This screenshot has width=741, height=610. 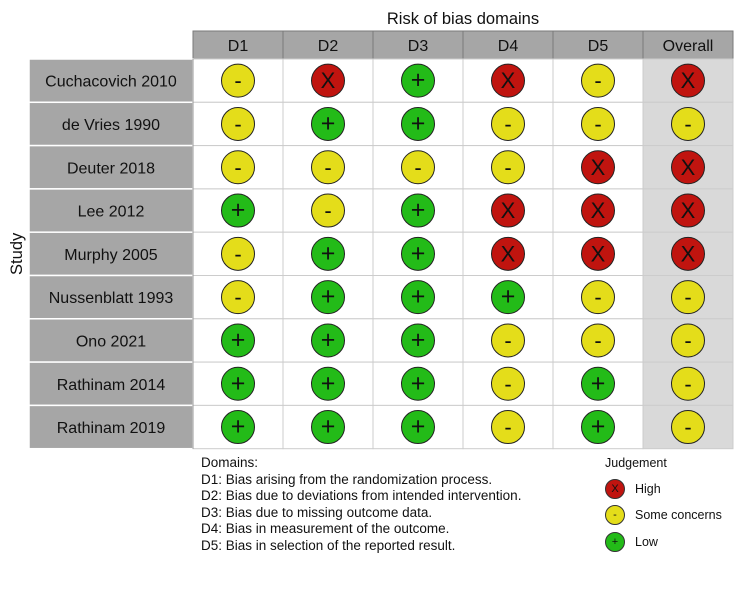 I want to click on domain-d3-description: D3: Bias due to missing outcome data., so click(x=317, y=512).